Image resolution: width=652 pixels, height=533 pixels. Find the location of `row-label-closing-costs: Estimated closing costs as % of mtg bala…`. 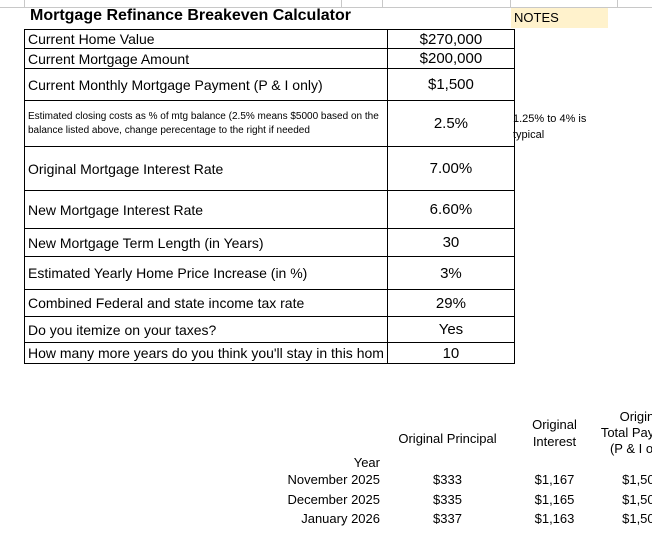

row-label-closing-costs: Estimated closing costs as % of mtg bala… is located at coordinates (206, 123).